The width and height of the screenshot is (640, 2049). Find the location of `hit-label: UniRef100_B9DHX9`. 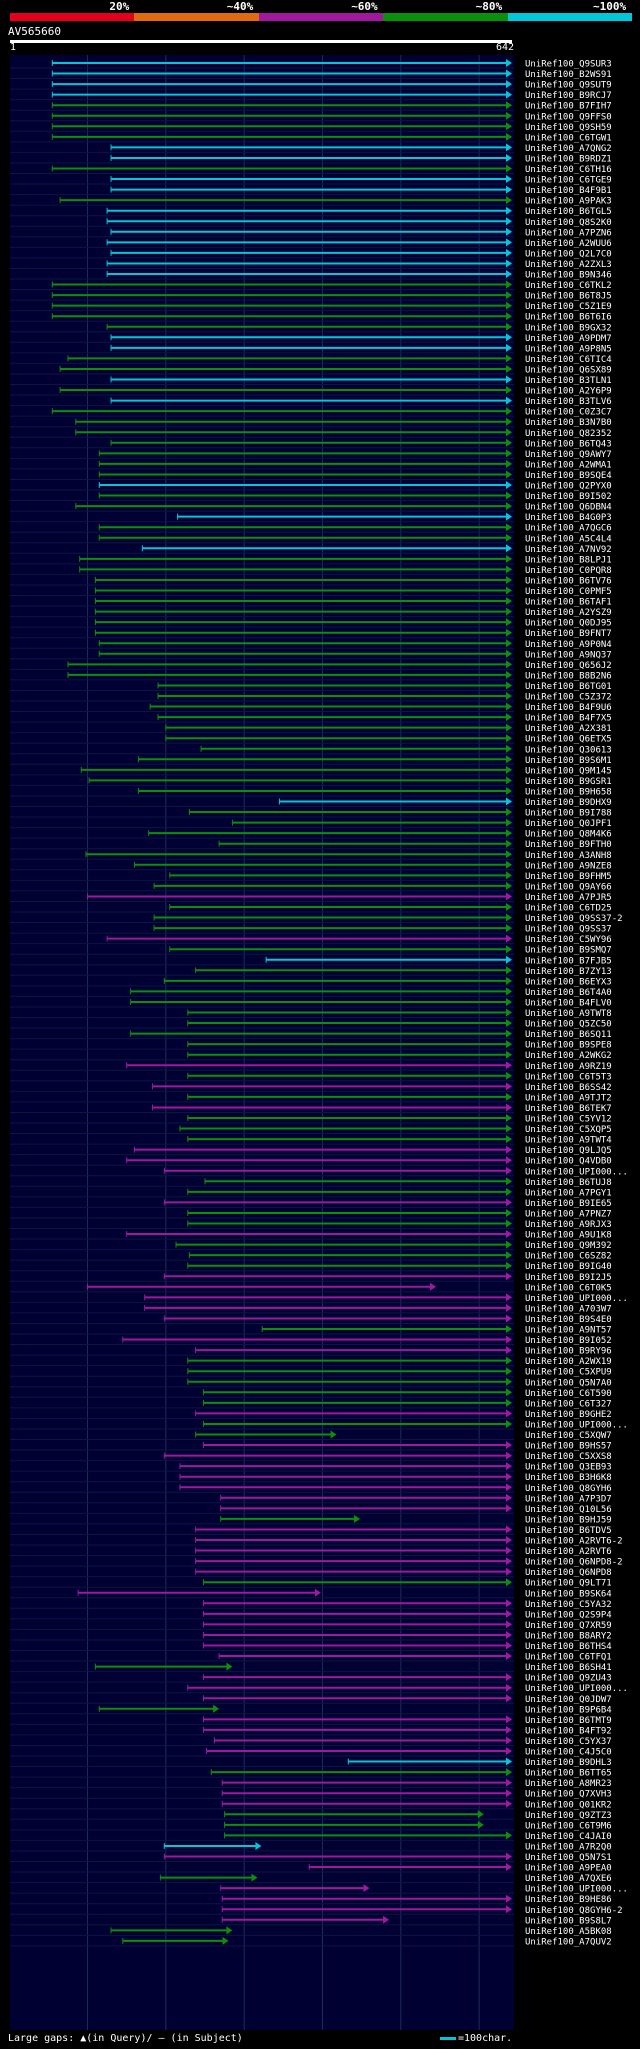

hit-label: UniRef100_B9DHX9 is located at coordinates (568, 803).